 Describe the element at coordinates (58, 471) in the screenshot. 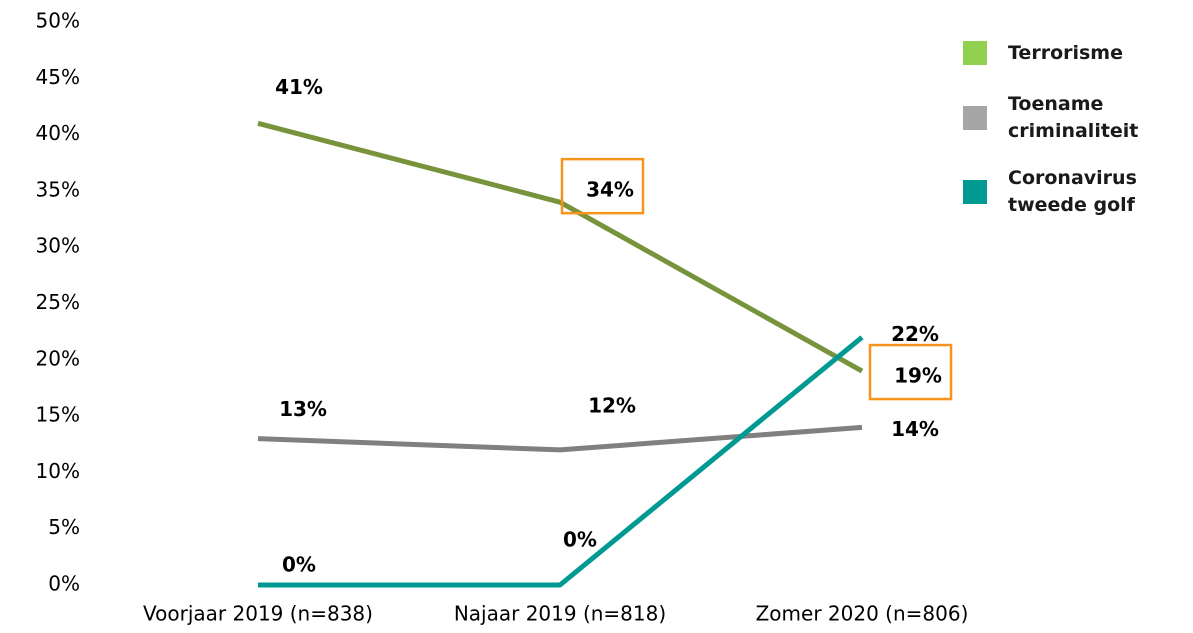

I see `y-tick-label: 10%` at that location.